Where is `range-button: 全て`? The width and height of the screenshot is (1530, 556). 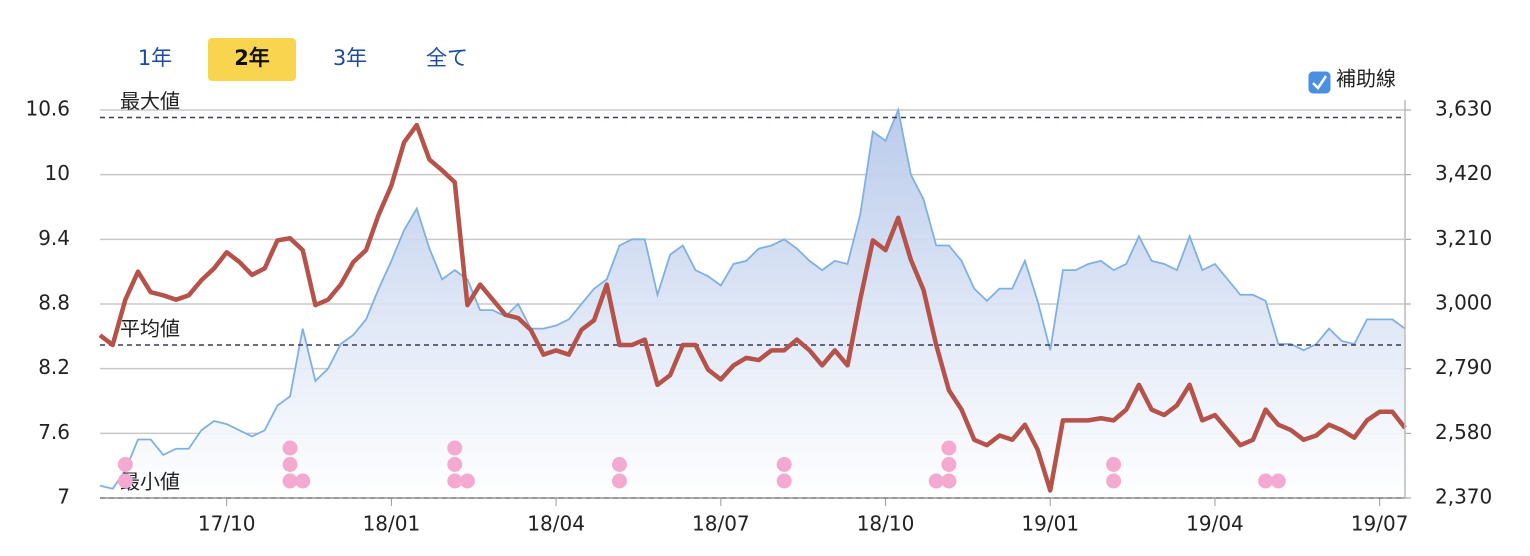 range-button: 全て is located at coordinates (447, 58).